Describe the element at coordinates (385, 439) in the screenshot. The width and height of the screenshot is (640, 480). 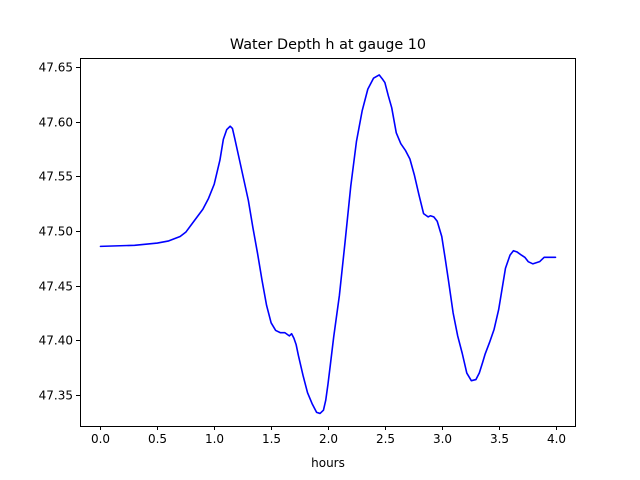
I see `x-tick-label: 2.5` at that location.